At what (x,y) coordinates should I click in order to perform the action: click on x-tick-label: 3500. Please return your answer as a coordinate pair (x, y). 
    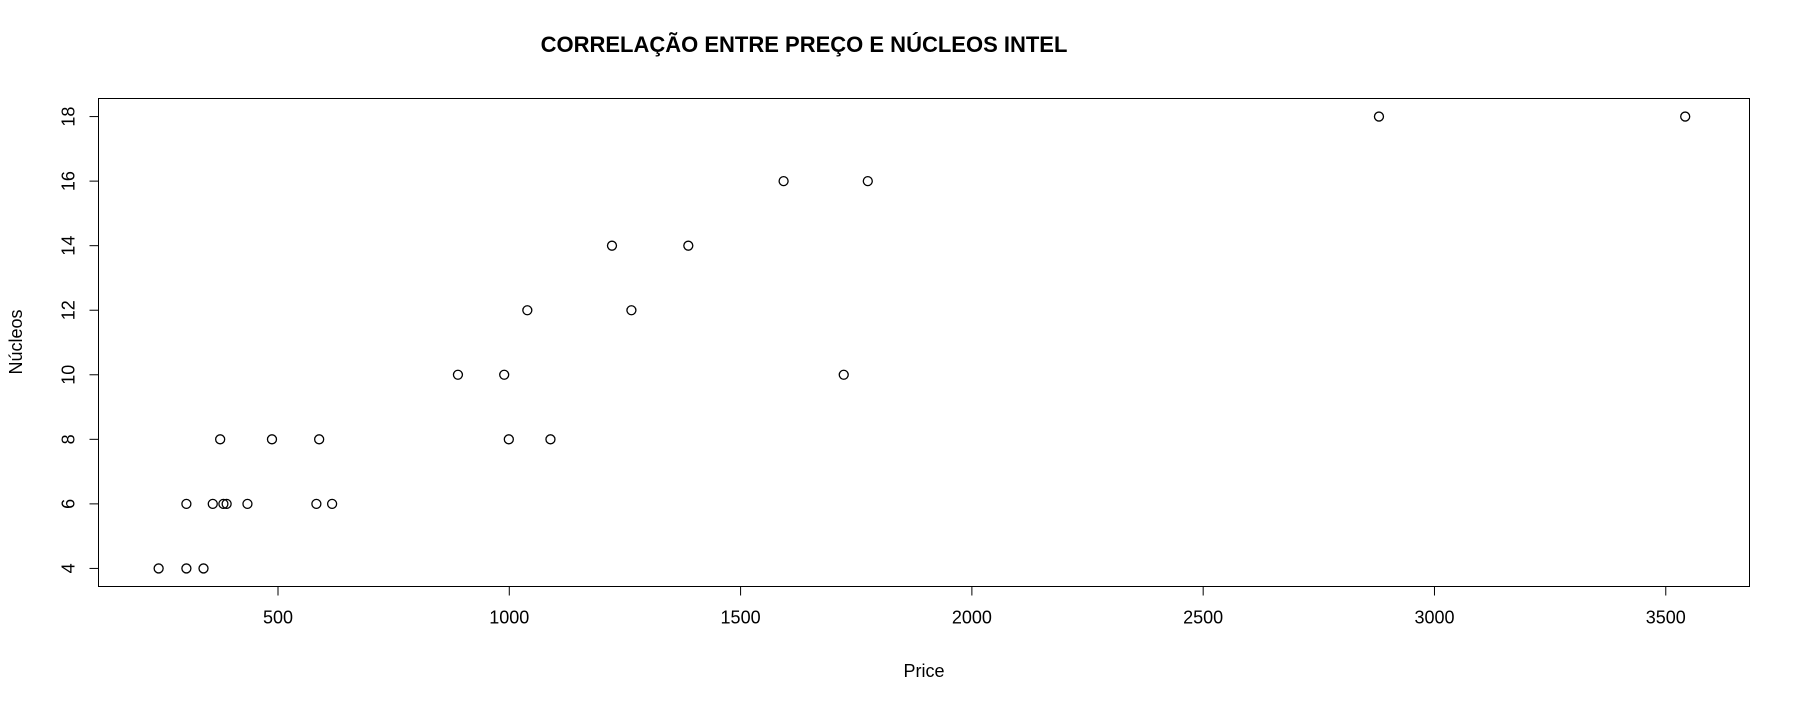
    Looking at the image, I should click on (1666, 618).